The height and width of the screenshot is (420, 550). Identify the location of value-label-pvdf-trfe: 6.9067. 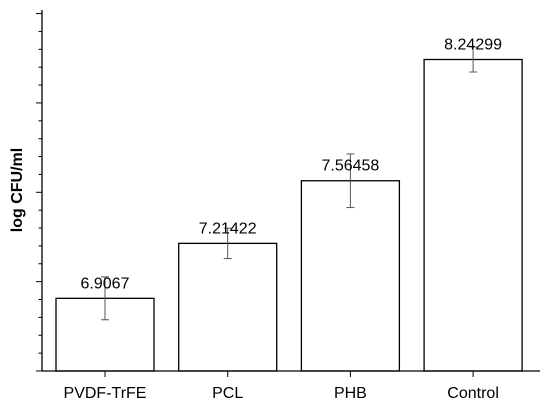
(105, 283).